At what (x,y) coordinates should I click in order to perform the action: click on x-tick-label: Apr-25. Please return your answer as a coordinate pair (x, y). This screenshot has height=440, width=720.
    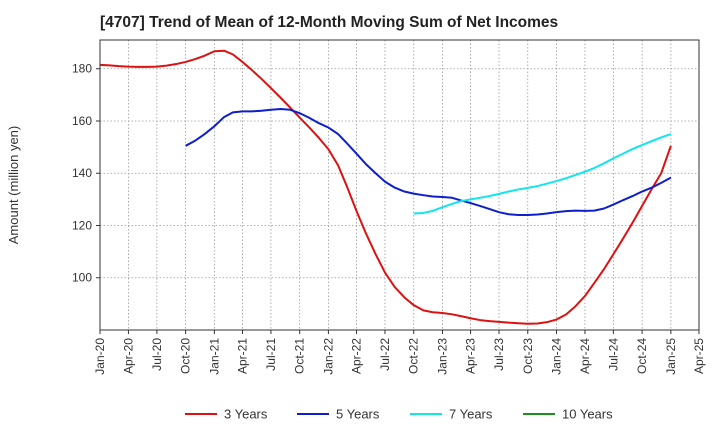
    Looking at the image, I should click on (699, 356).